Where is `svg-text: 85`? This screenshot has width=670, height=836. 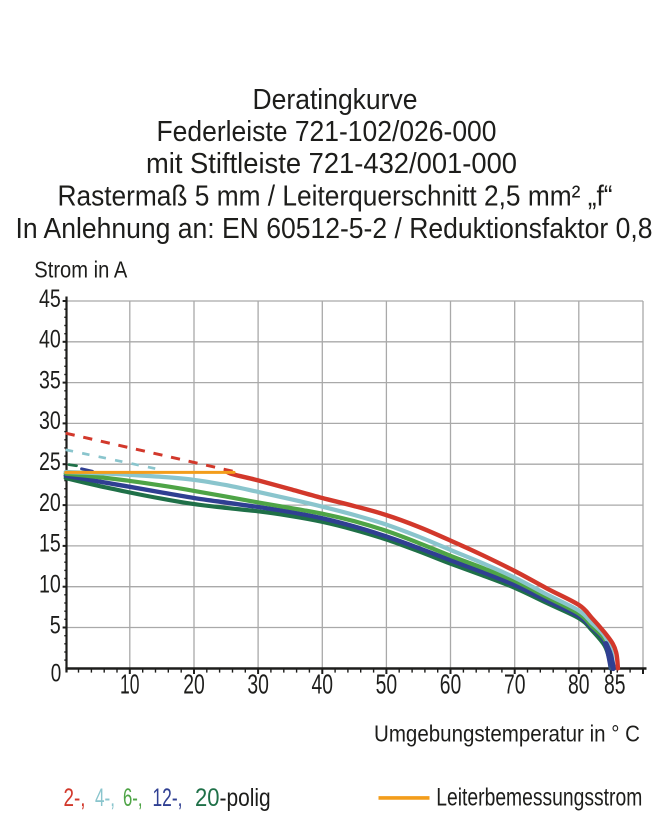 svg-text: 85 is located at coordinates (615, 684).